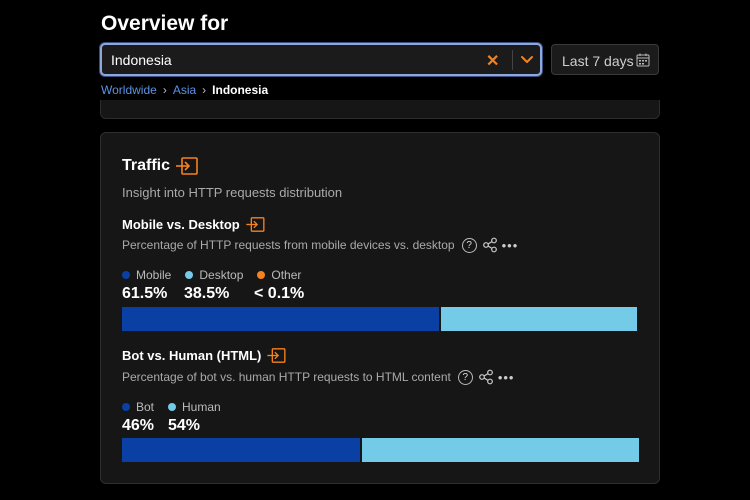 The height and width of the screenshot is (500, 750). I want to click on close-icon: ✕, so click(493, 61).